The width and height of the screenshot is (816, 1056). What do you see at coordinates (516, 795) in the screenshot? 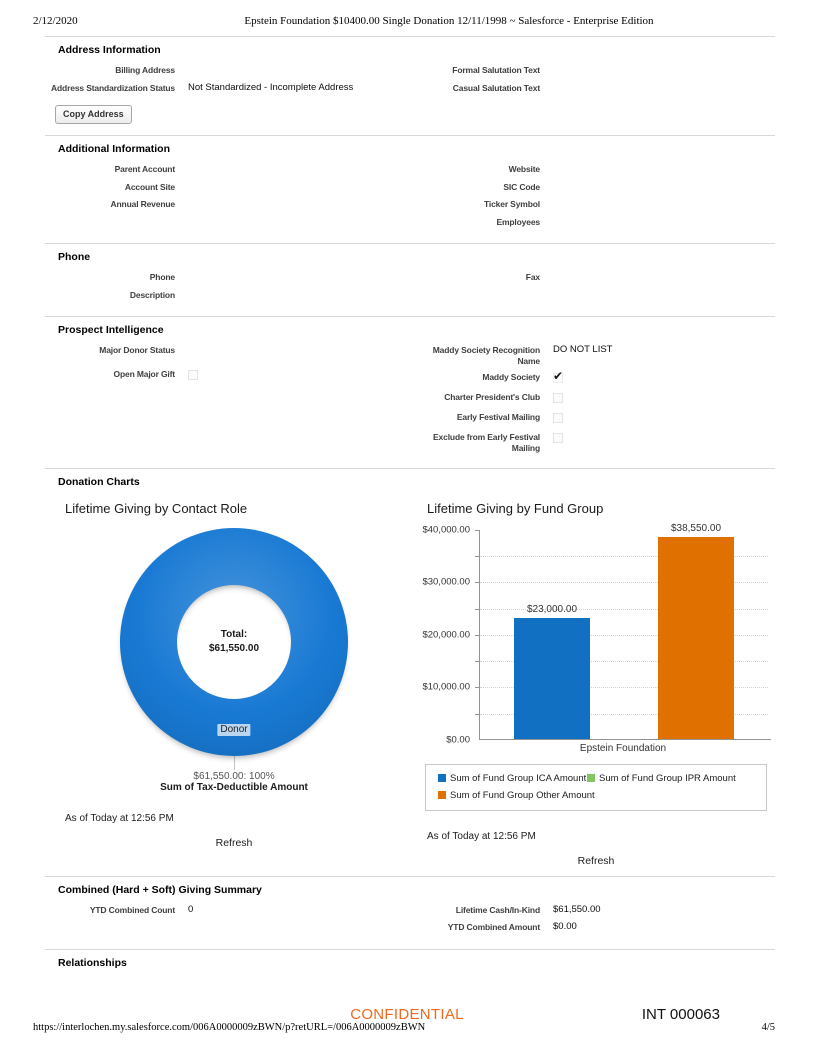
I see `legend-item: Sum of Fund Group Other Amount` at bounding box center [516, 795].